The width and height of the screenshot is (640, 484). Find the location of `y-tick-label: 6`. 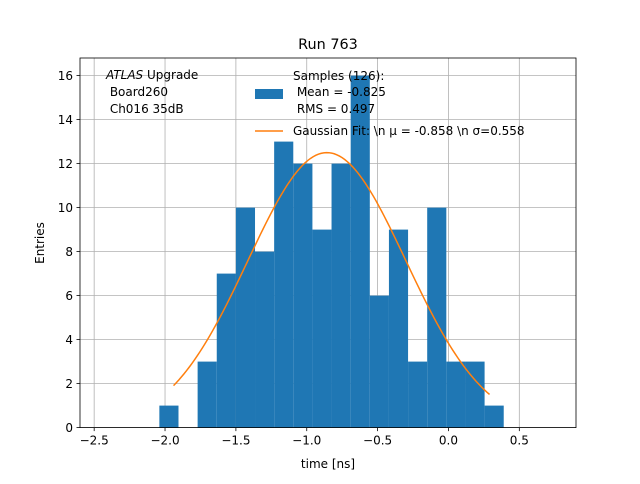

y-tick-label: 6 is located at coordinates (69, 296).